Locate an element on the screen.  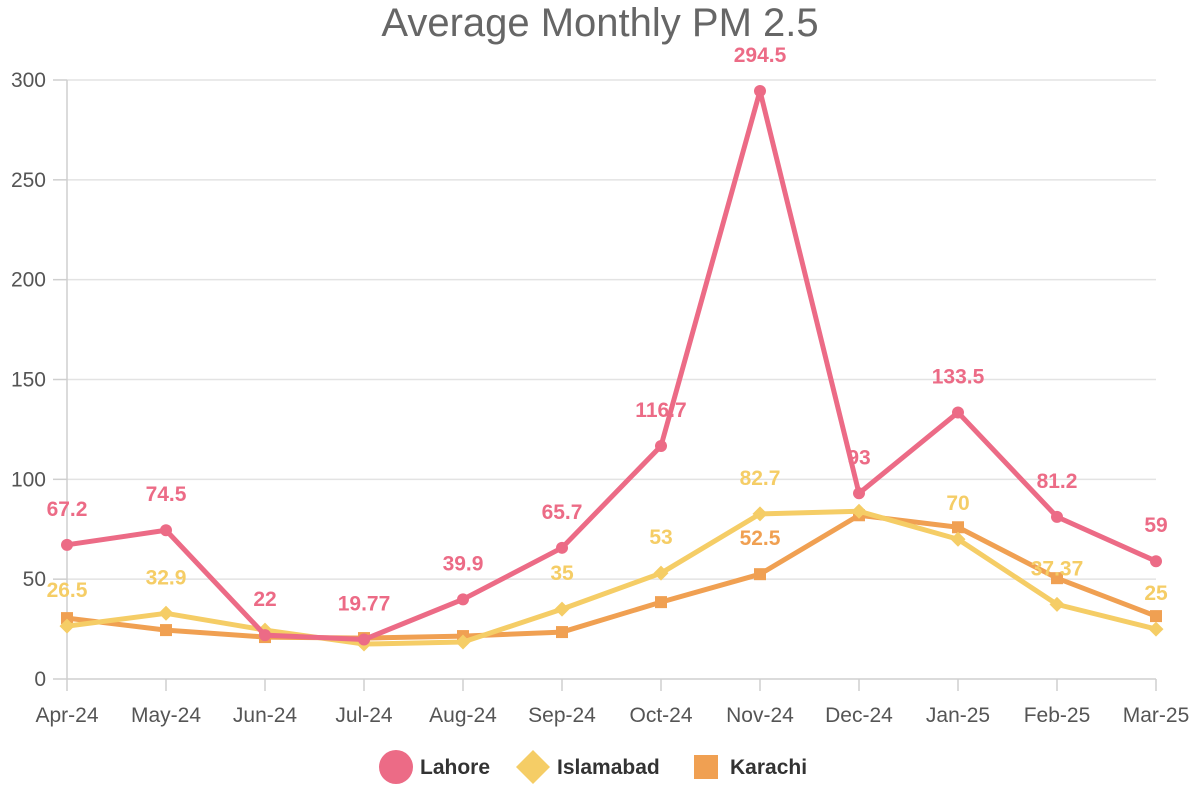
data-label-lahore: 39.9 is located at coordinates (463, 563).